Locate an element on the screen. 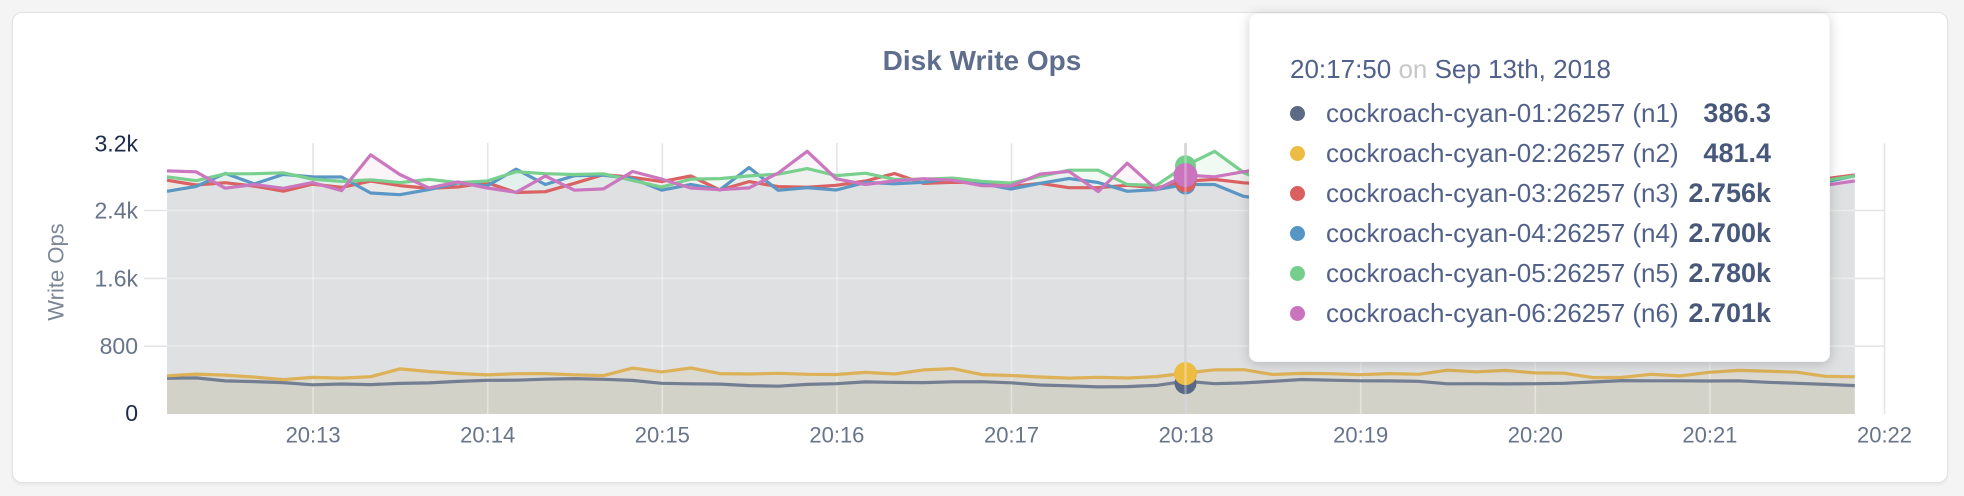  svg-text: 20:18 is located at coordinates (1186, 435).